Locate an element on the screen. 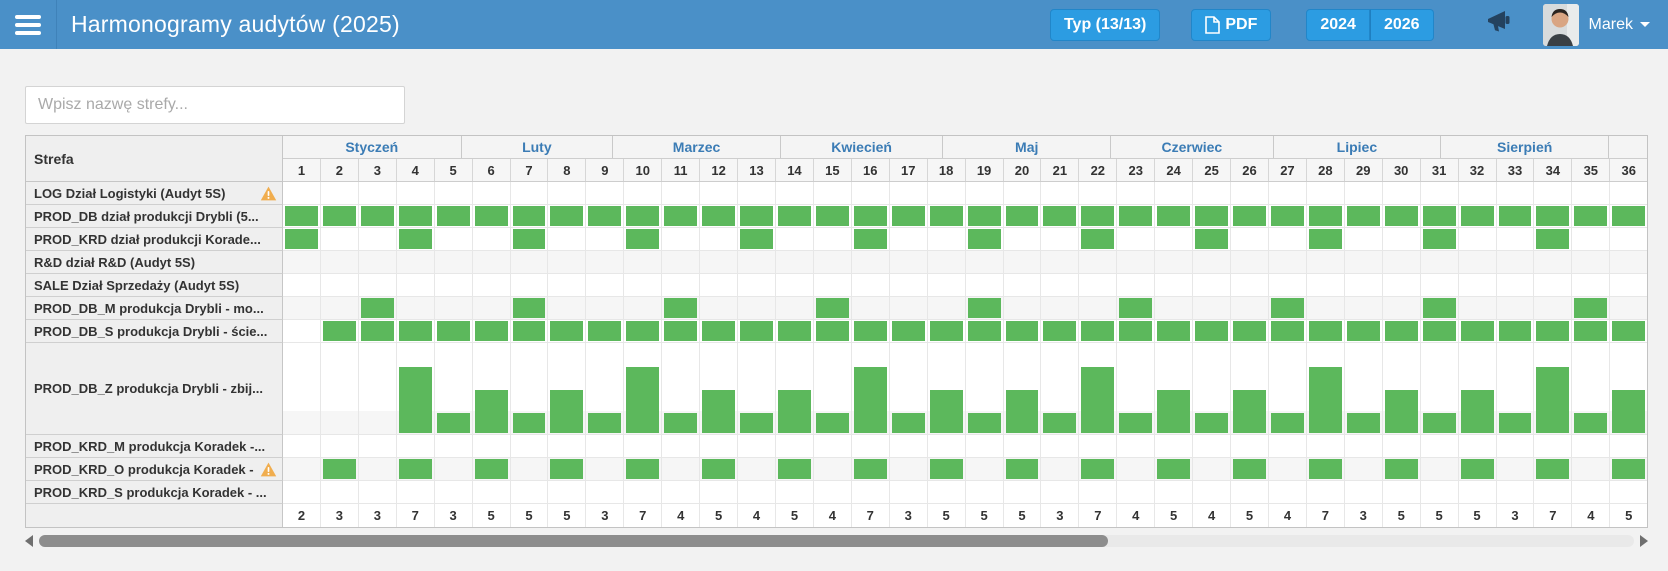 This screenshot has height=571, width=1668. scroll-left-arrow is located at coordinates (29, 541).